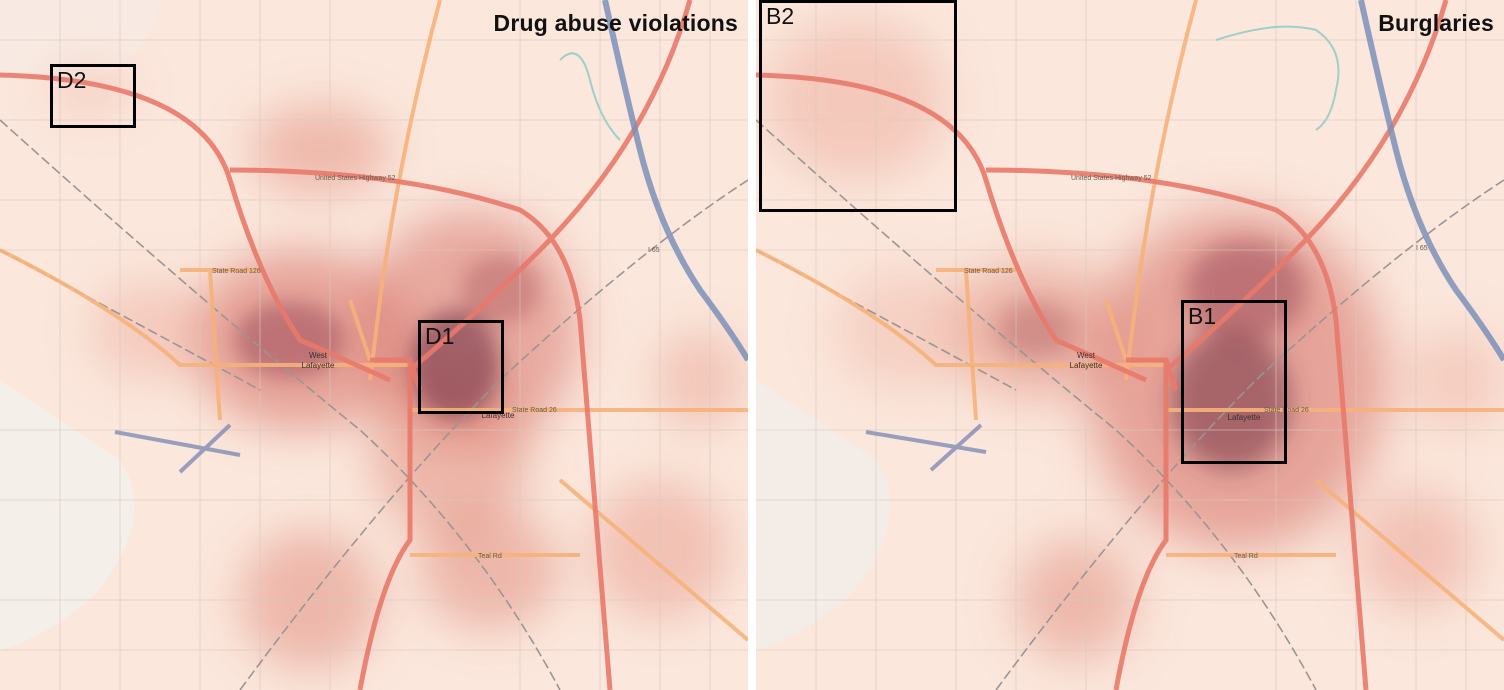  Describe the element at coordinates (752, 345) in the screenshot. I see `panel-divider` at that location.